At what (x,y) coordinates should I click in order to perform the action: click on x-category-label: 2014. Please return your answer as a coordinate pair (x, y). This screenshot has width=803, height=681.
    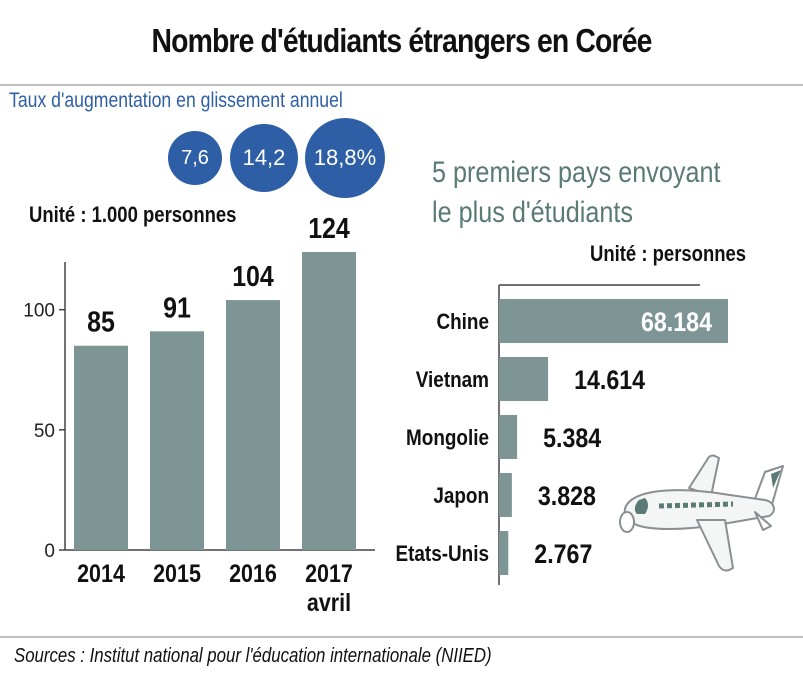
    Looking at the image, I should click on (101, 573).